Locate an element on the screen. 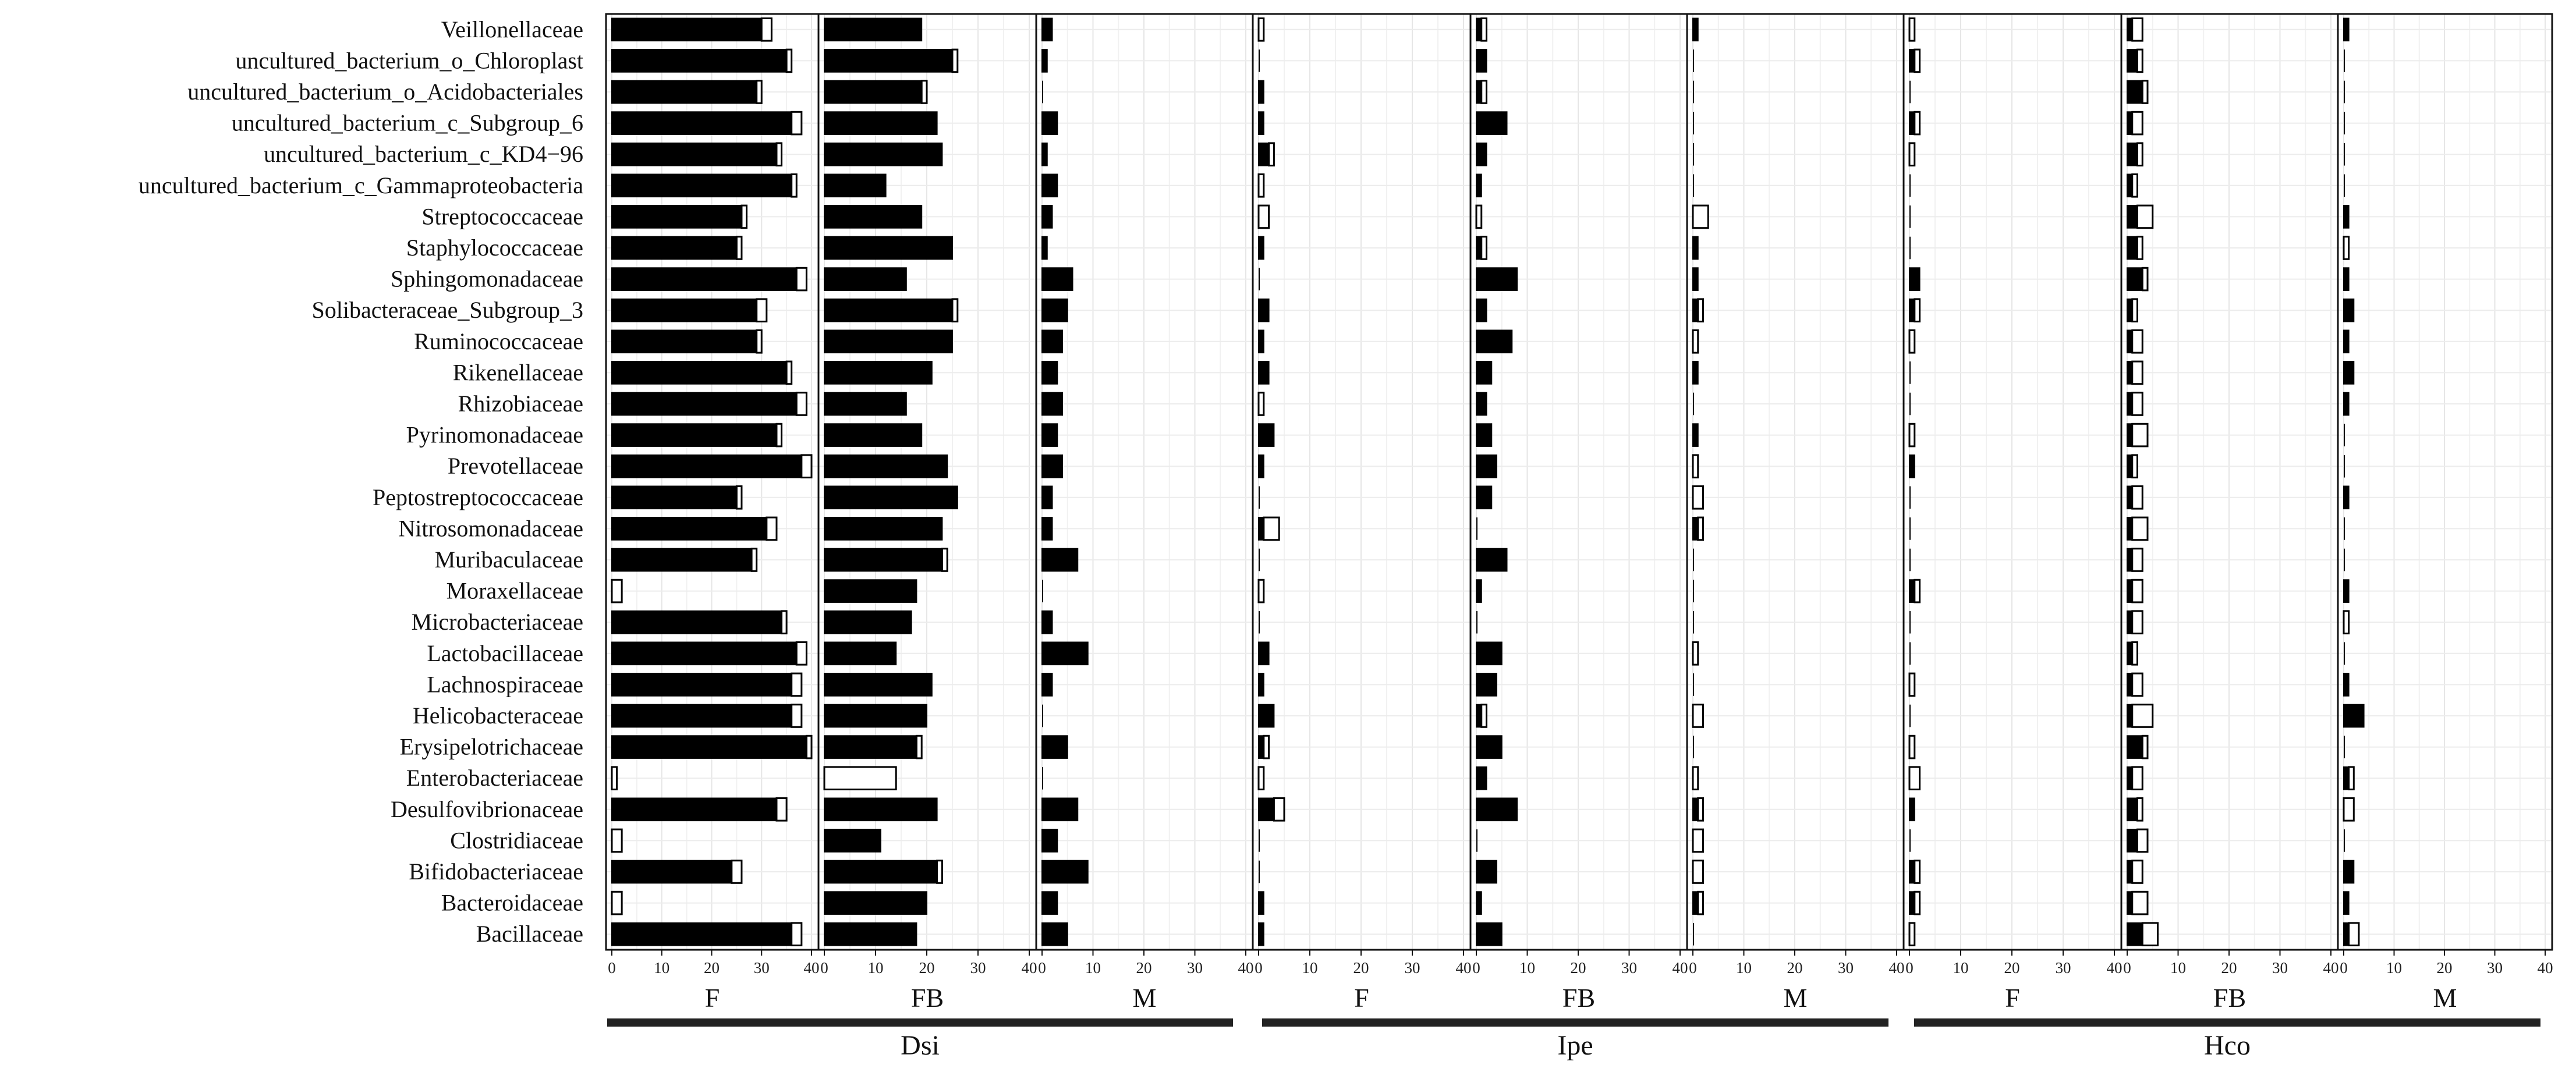  group-label: Ipe is located at coordinates (1575, 1045).